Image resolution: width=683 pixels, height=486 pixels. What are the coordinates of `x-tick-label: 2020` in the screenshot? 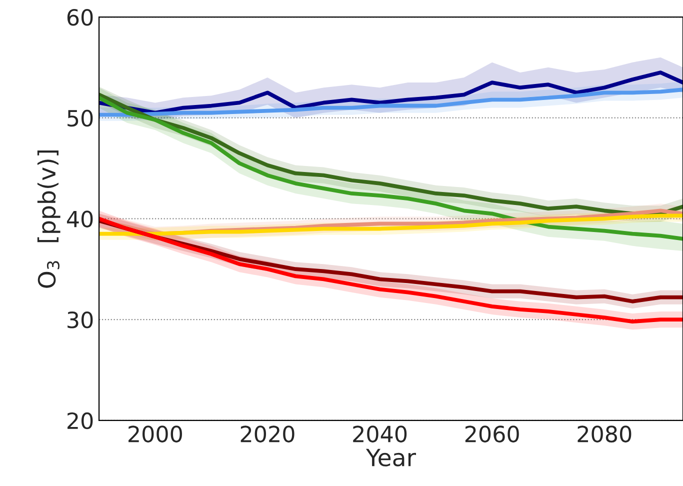 It's located at (267, 434).